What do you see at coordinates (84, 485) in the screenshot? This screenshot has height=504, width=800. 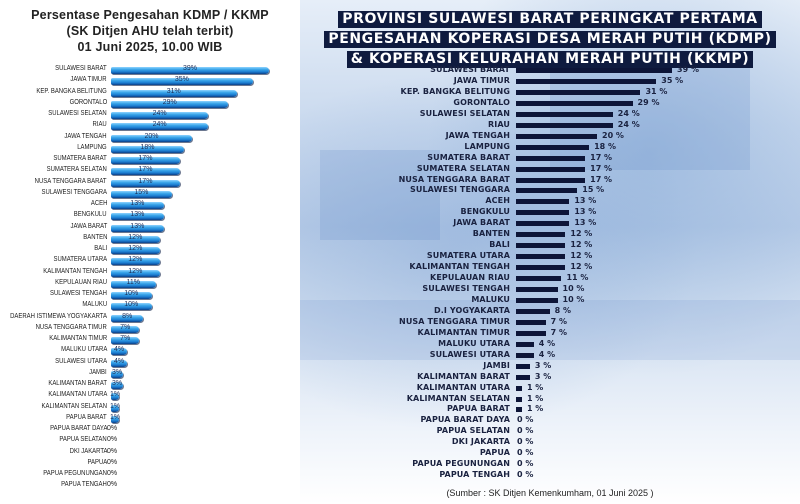 I see `left-bar-label: PAPUA TENGAH` at bounding box center [84, 485].